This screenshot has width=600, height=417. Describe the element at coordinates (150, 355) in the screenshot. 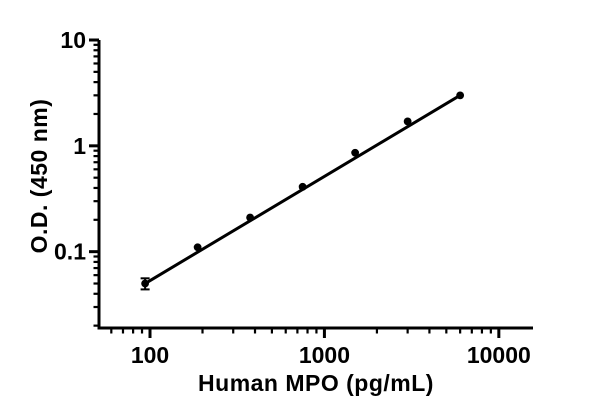

I see `x-tick-label: 100` at that location.